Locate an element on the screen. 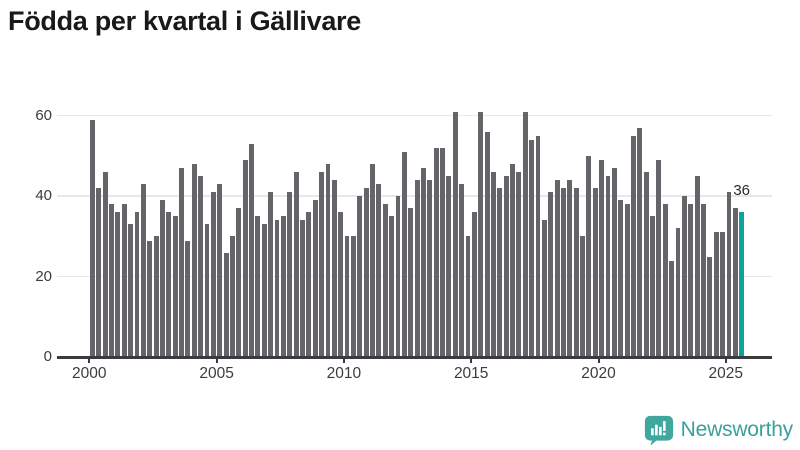 This screenshot has height=450, width=800. x-tick-label: 2015 is located at coordinates (471, 373).